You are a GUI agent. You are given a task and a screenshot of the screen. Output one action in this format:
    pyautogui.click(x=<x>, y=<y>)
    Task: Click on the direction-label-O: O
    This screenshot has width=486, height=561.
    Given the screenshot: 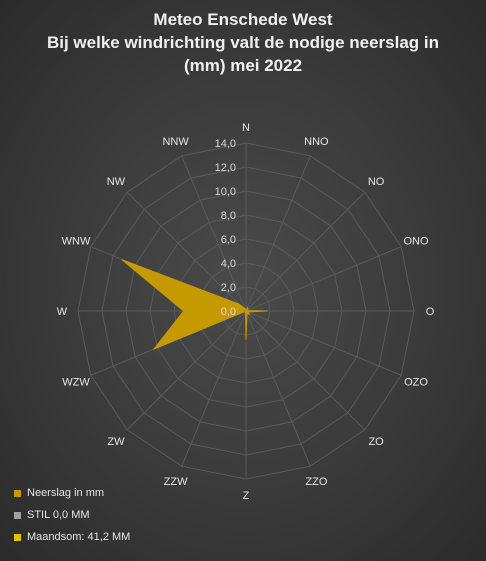 What is the action you would take?
    pyautogui.click(x=430, y=312)
    